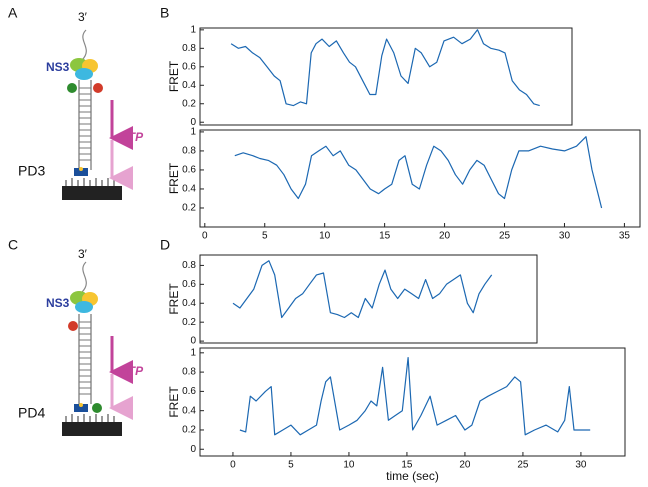  Describe the element at coordinates (97, 348) in the screenshot. I see `diagram-pd4` at that location.